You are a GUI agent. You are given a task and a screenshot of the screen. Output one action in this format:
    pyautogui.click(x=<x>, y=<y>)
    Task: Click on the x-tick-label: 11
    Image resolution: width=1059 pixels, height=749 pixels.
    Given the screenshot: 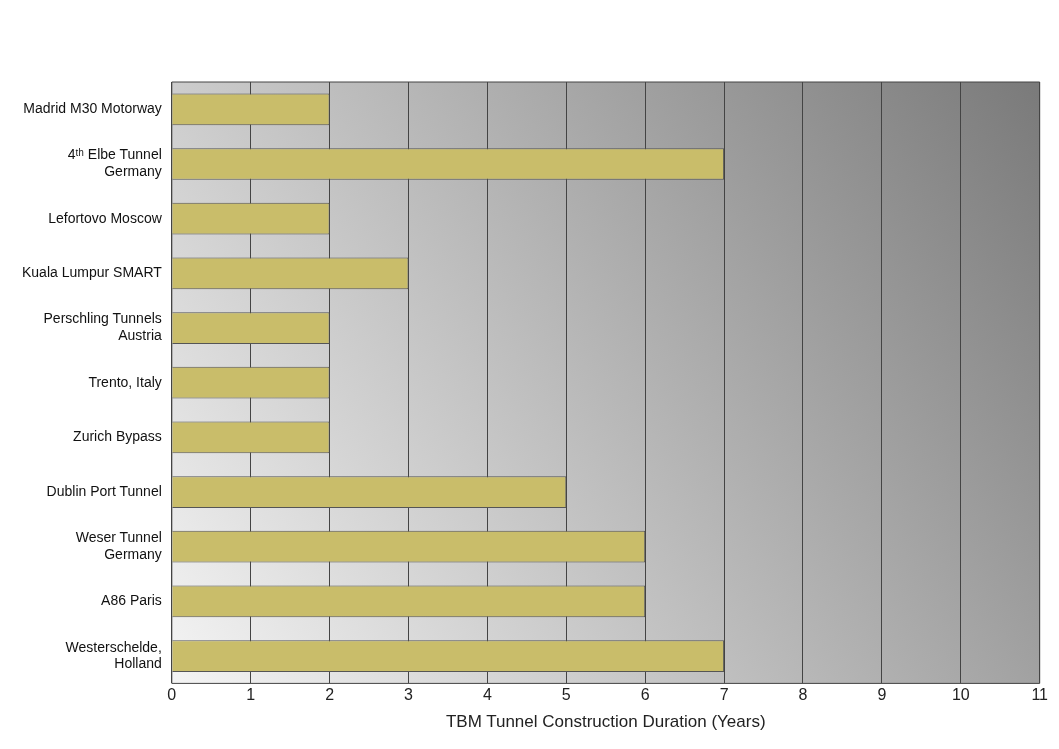 What is the action you would take?
    pyautogui.click(x=1040, y=695)
    